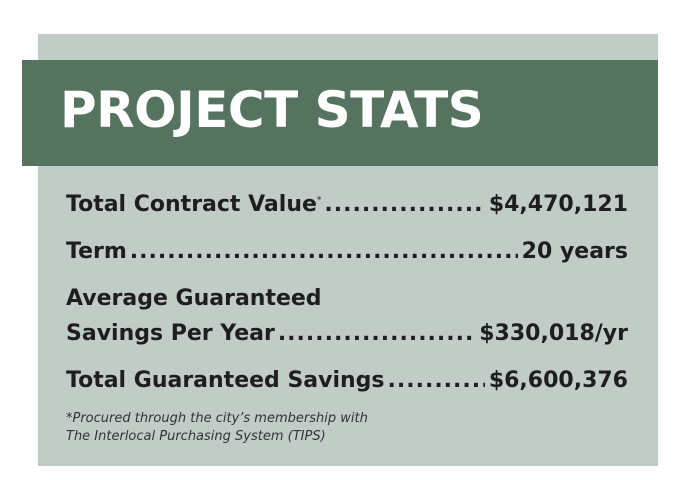 The height and width of the screenshot is (480, 684). What do you see at coordinates (558, 380) in the screenshot?
I see `stat-value: $6,600,376` at bounding box center [558, 380].